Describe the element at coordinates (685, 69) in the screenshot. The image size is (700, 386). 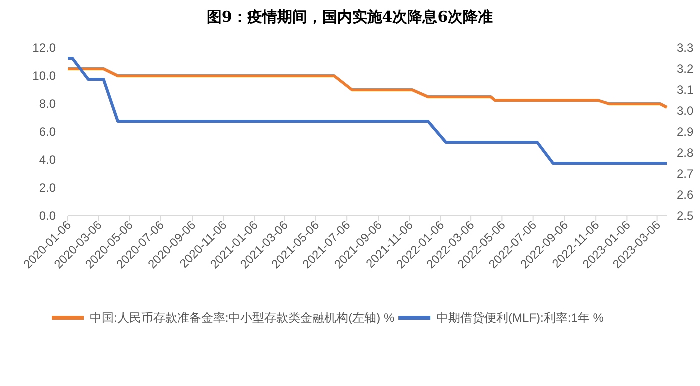
I see `y2-tick-label: 3.2` at that location.